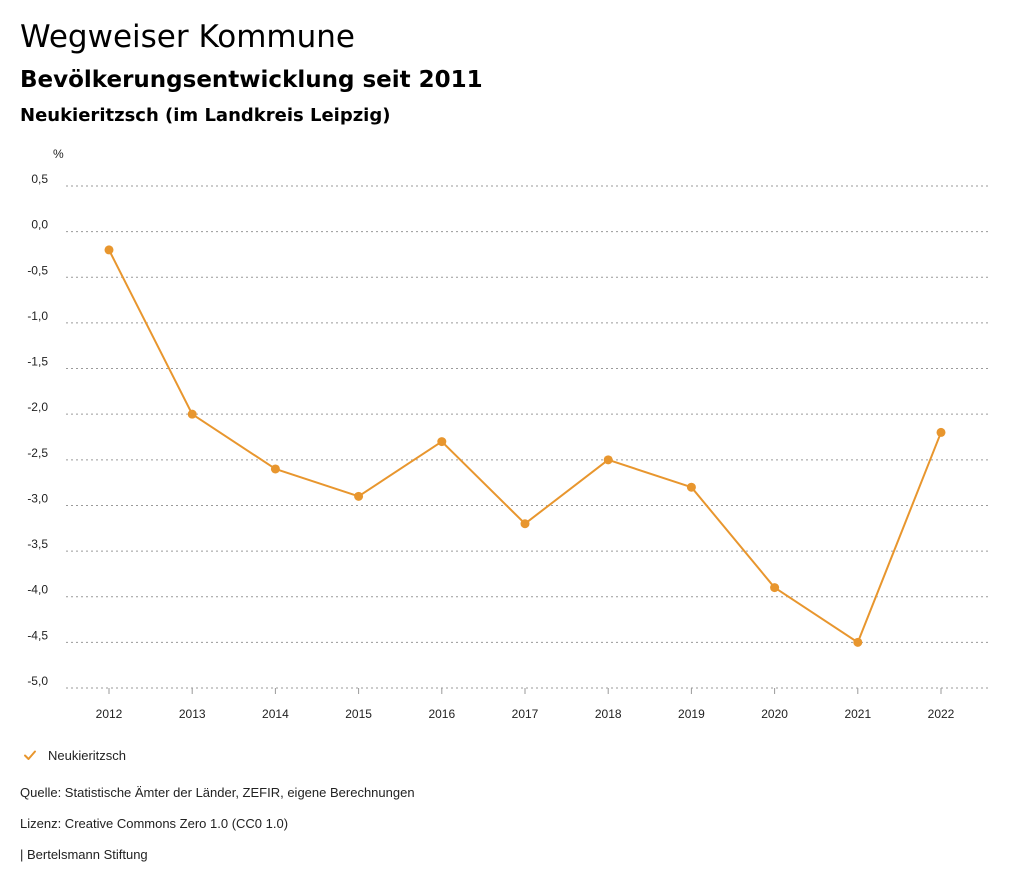  Describe the element at coordinates (525, 714) in the screenshot. I see `x-tick-label: 2017` at that location.